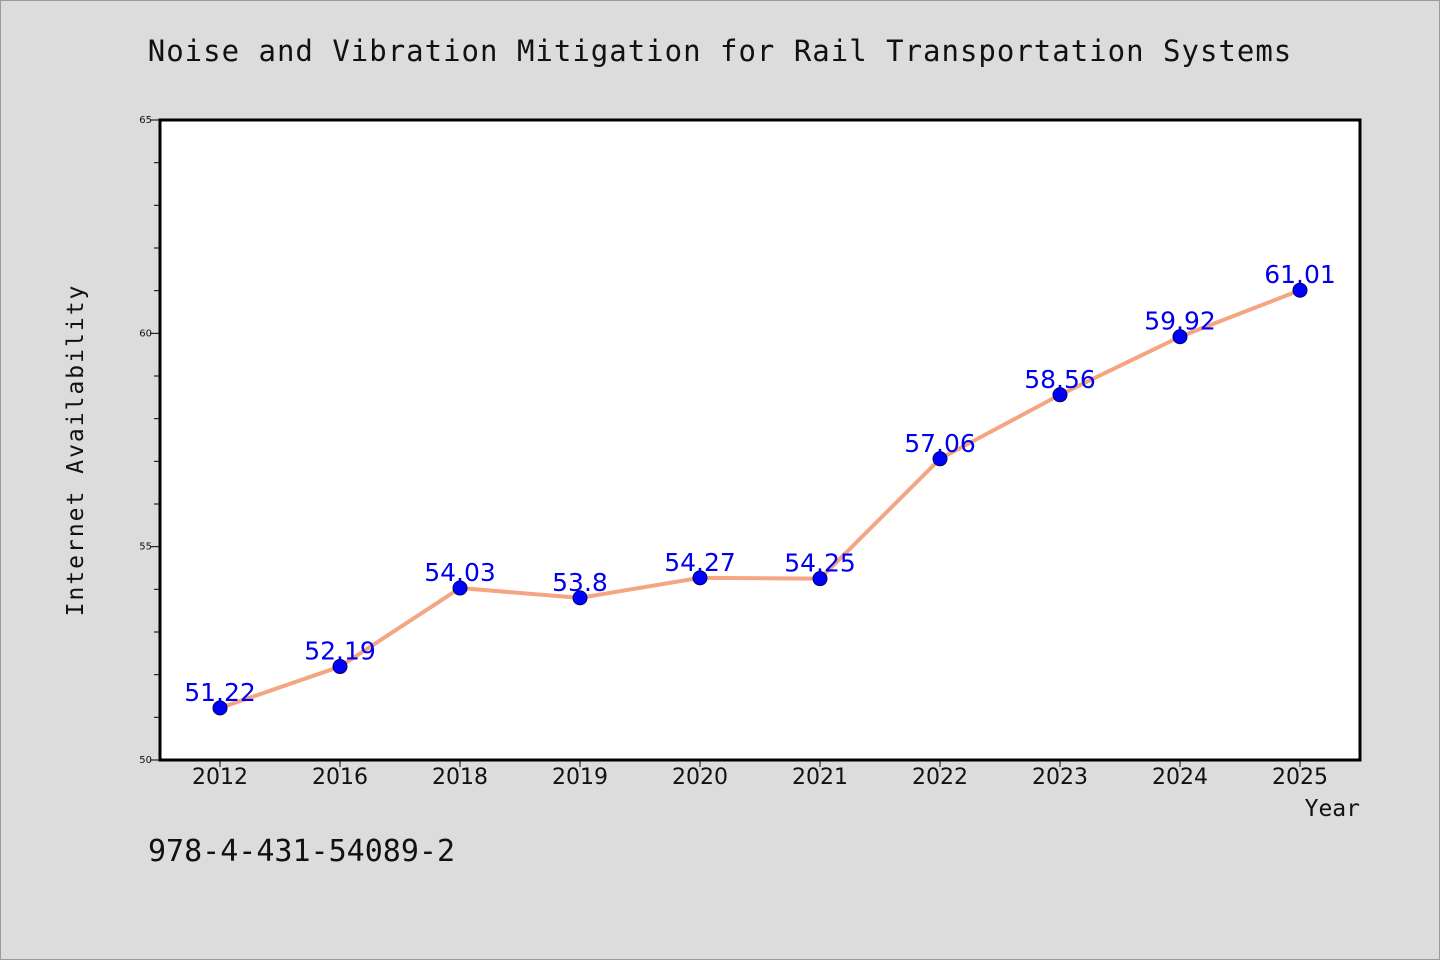 The height and width of the screenshot is (960, 1440). What do you see at coordinates (145, 547) in the screenshot?
I see `y-tick-label: 55` at bounding box center [145, 547].